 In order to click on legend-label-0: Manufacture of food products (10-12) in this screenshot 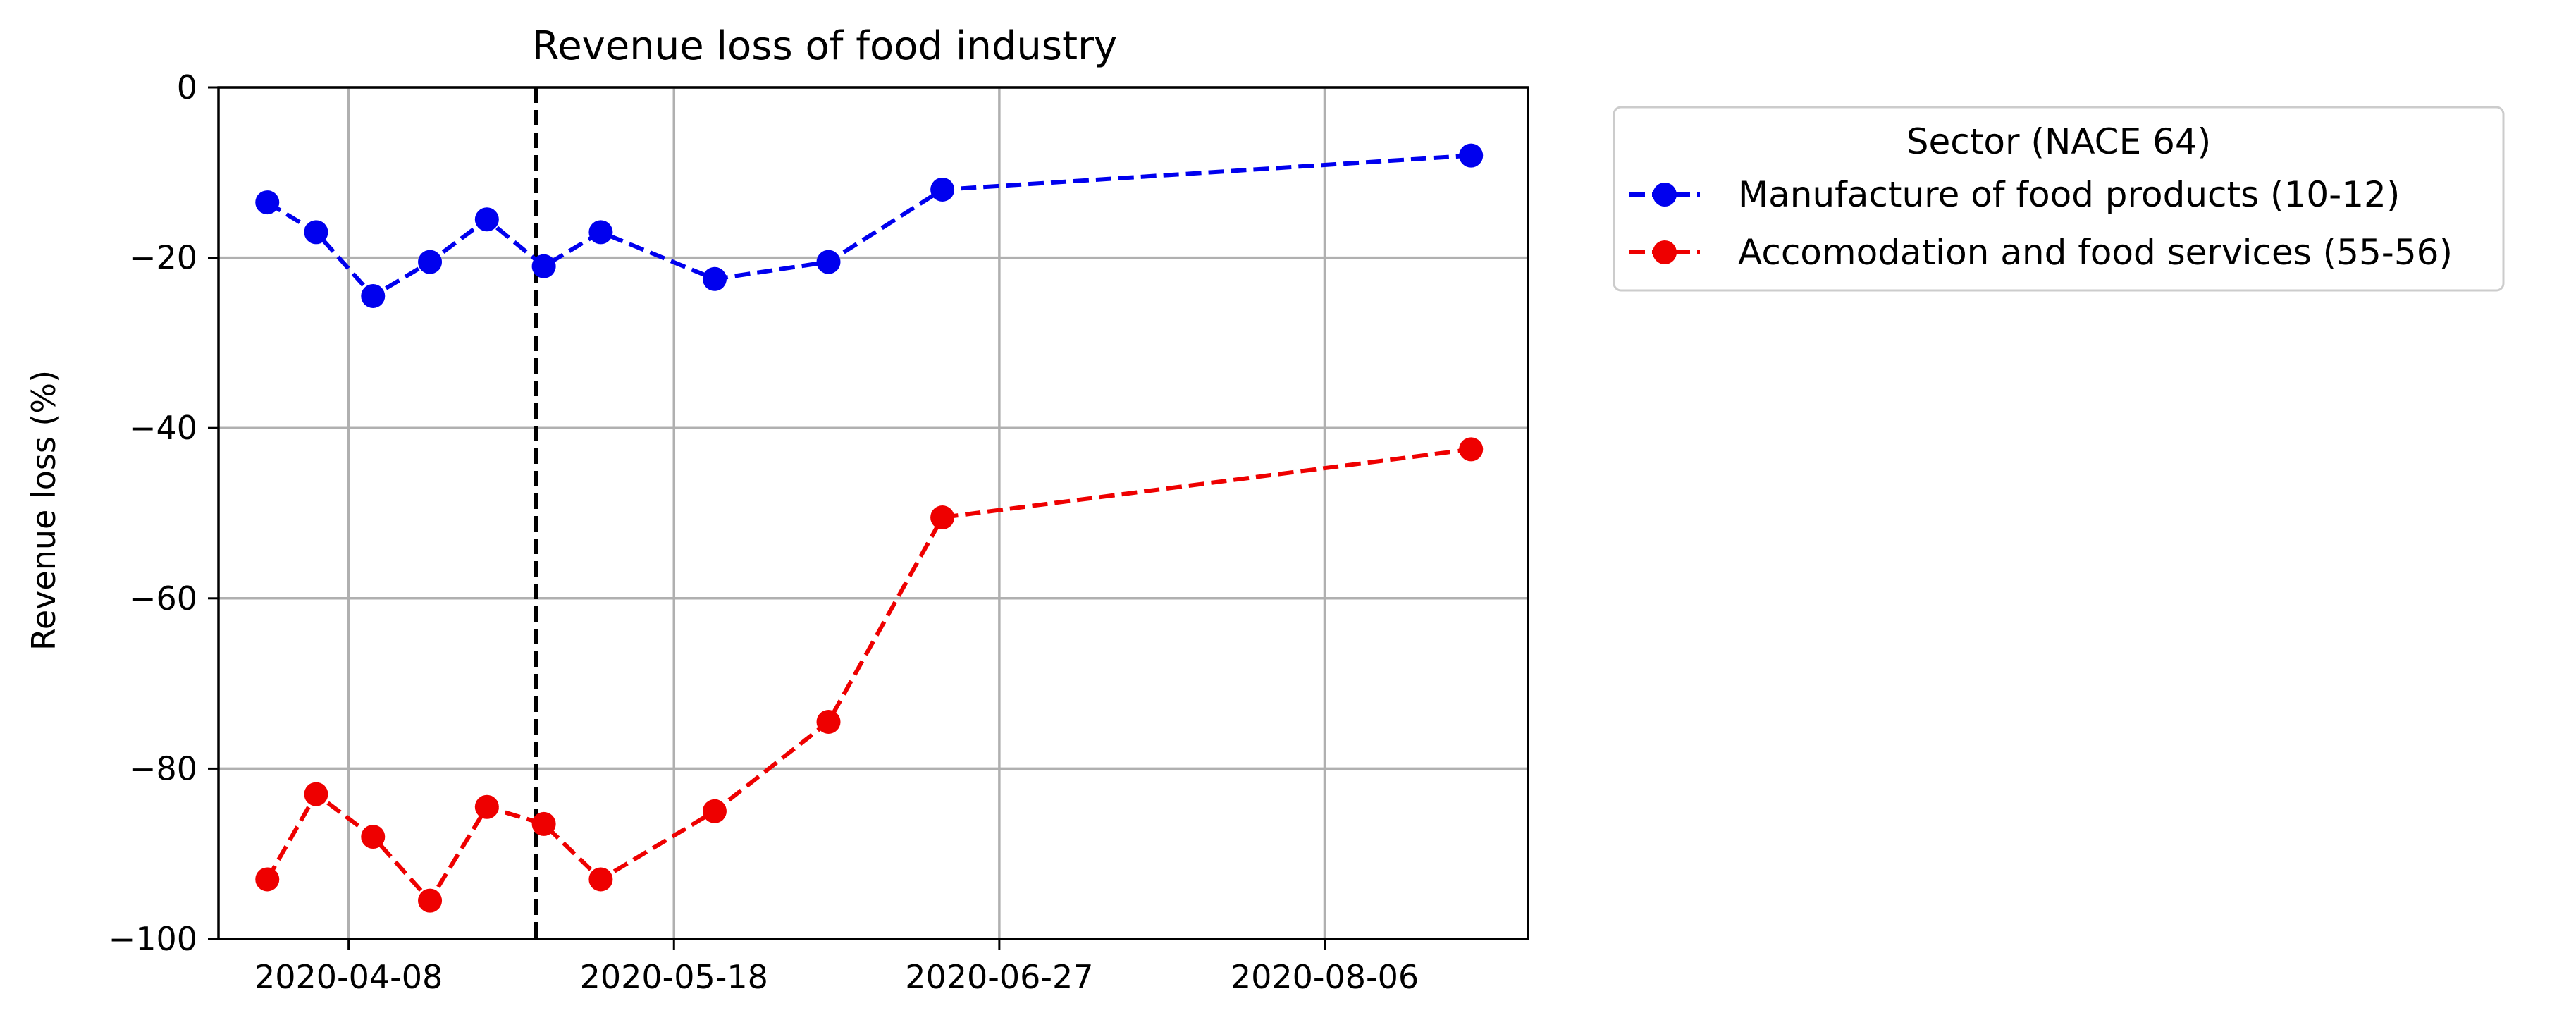, I will do `click(2069, 195)`.